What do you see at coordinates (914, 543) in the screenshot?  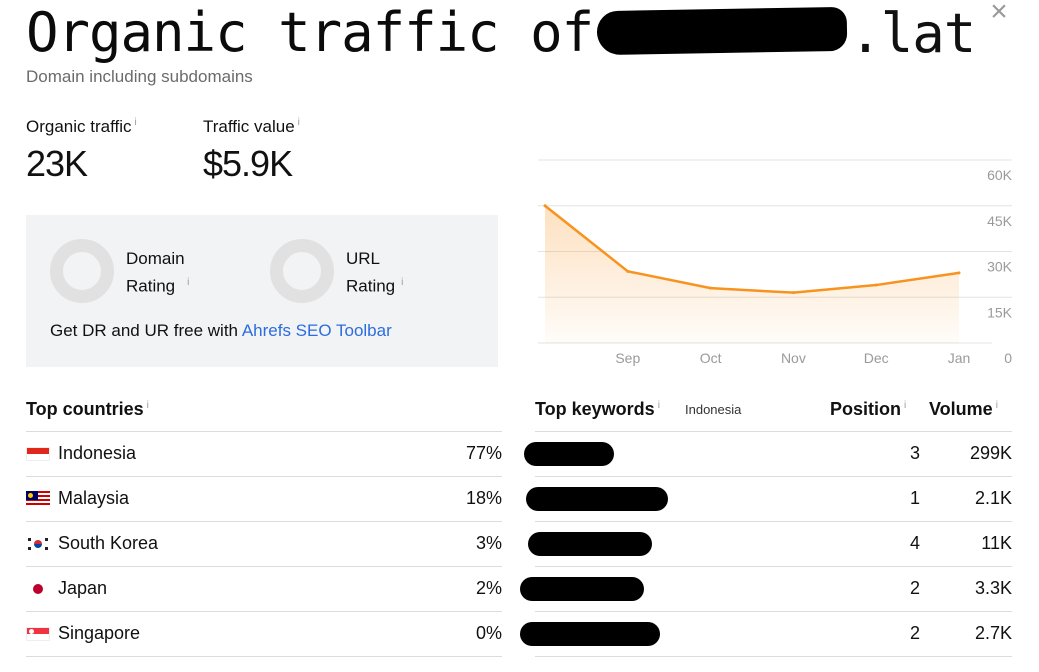 I see `keyword-position: 4` at bounding box center [914, 543].